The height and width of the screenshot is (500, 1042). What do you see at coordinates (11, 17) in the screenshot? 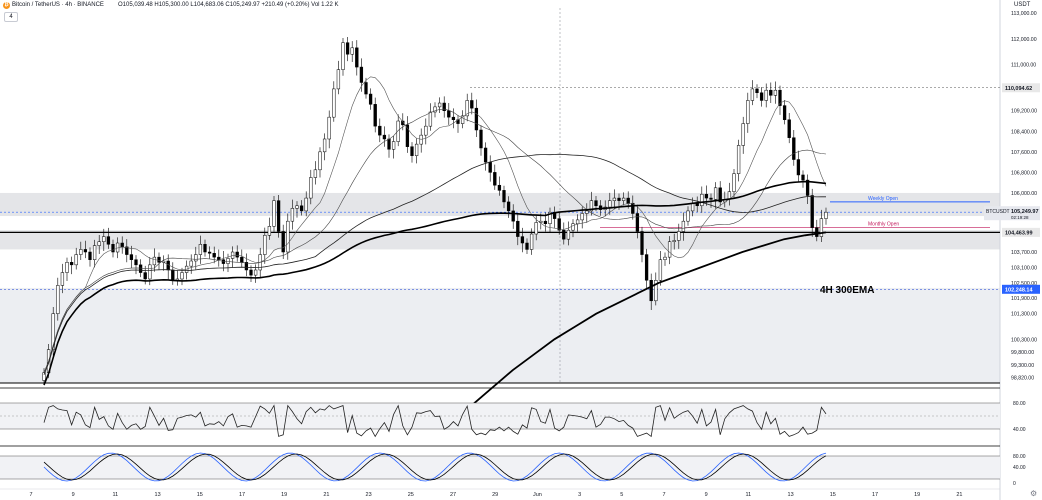
I see `collapse-legend-button: 4` at bounding box center [11, 17].